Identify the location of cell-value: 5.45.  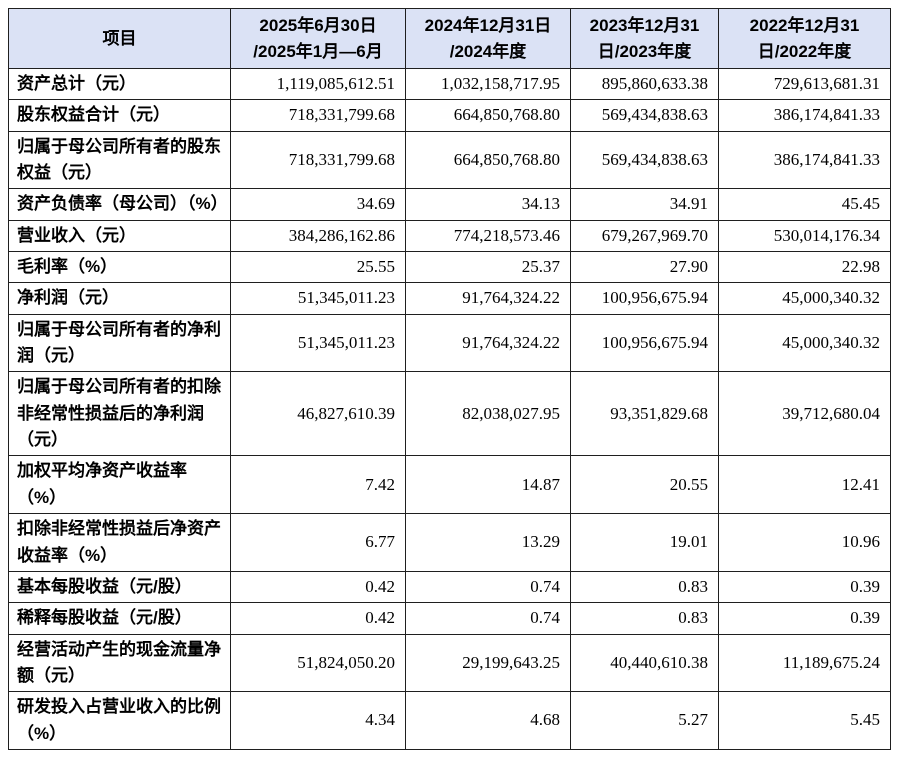
(804, 720).